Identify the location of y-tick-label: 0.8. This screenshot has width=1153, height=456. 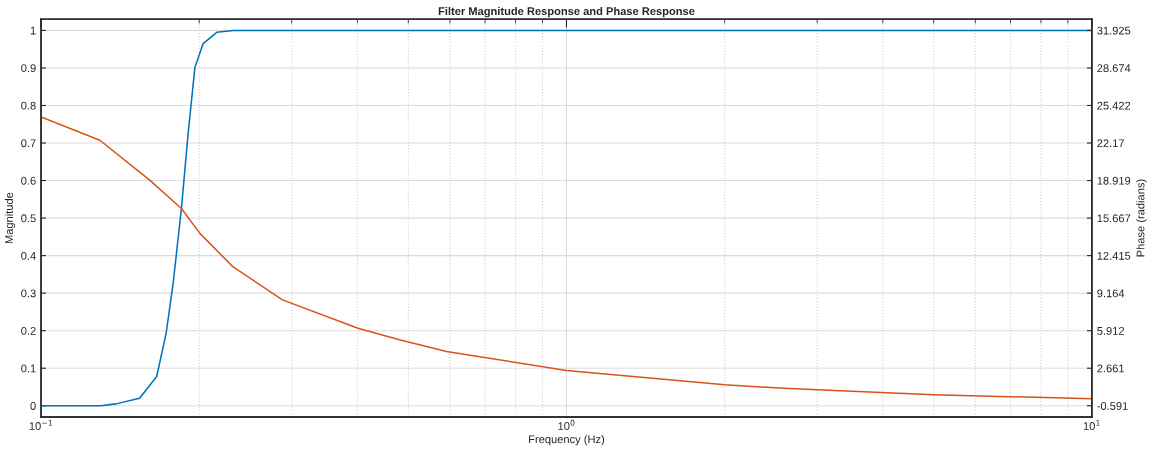
(28, 105).